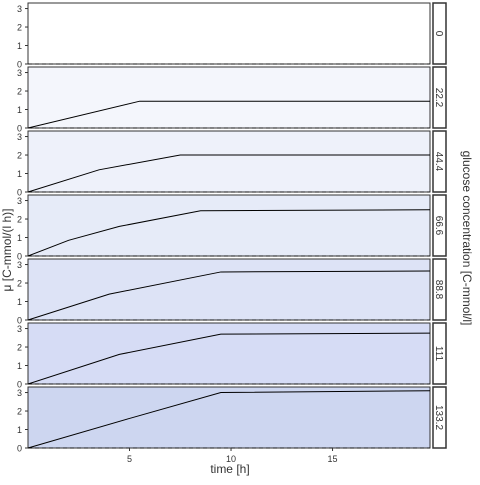  I want to click on facet-strip-label: 22.2, so click(438, 98).